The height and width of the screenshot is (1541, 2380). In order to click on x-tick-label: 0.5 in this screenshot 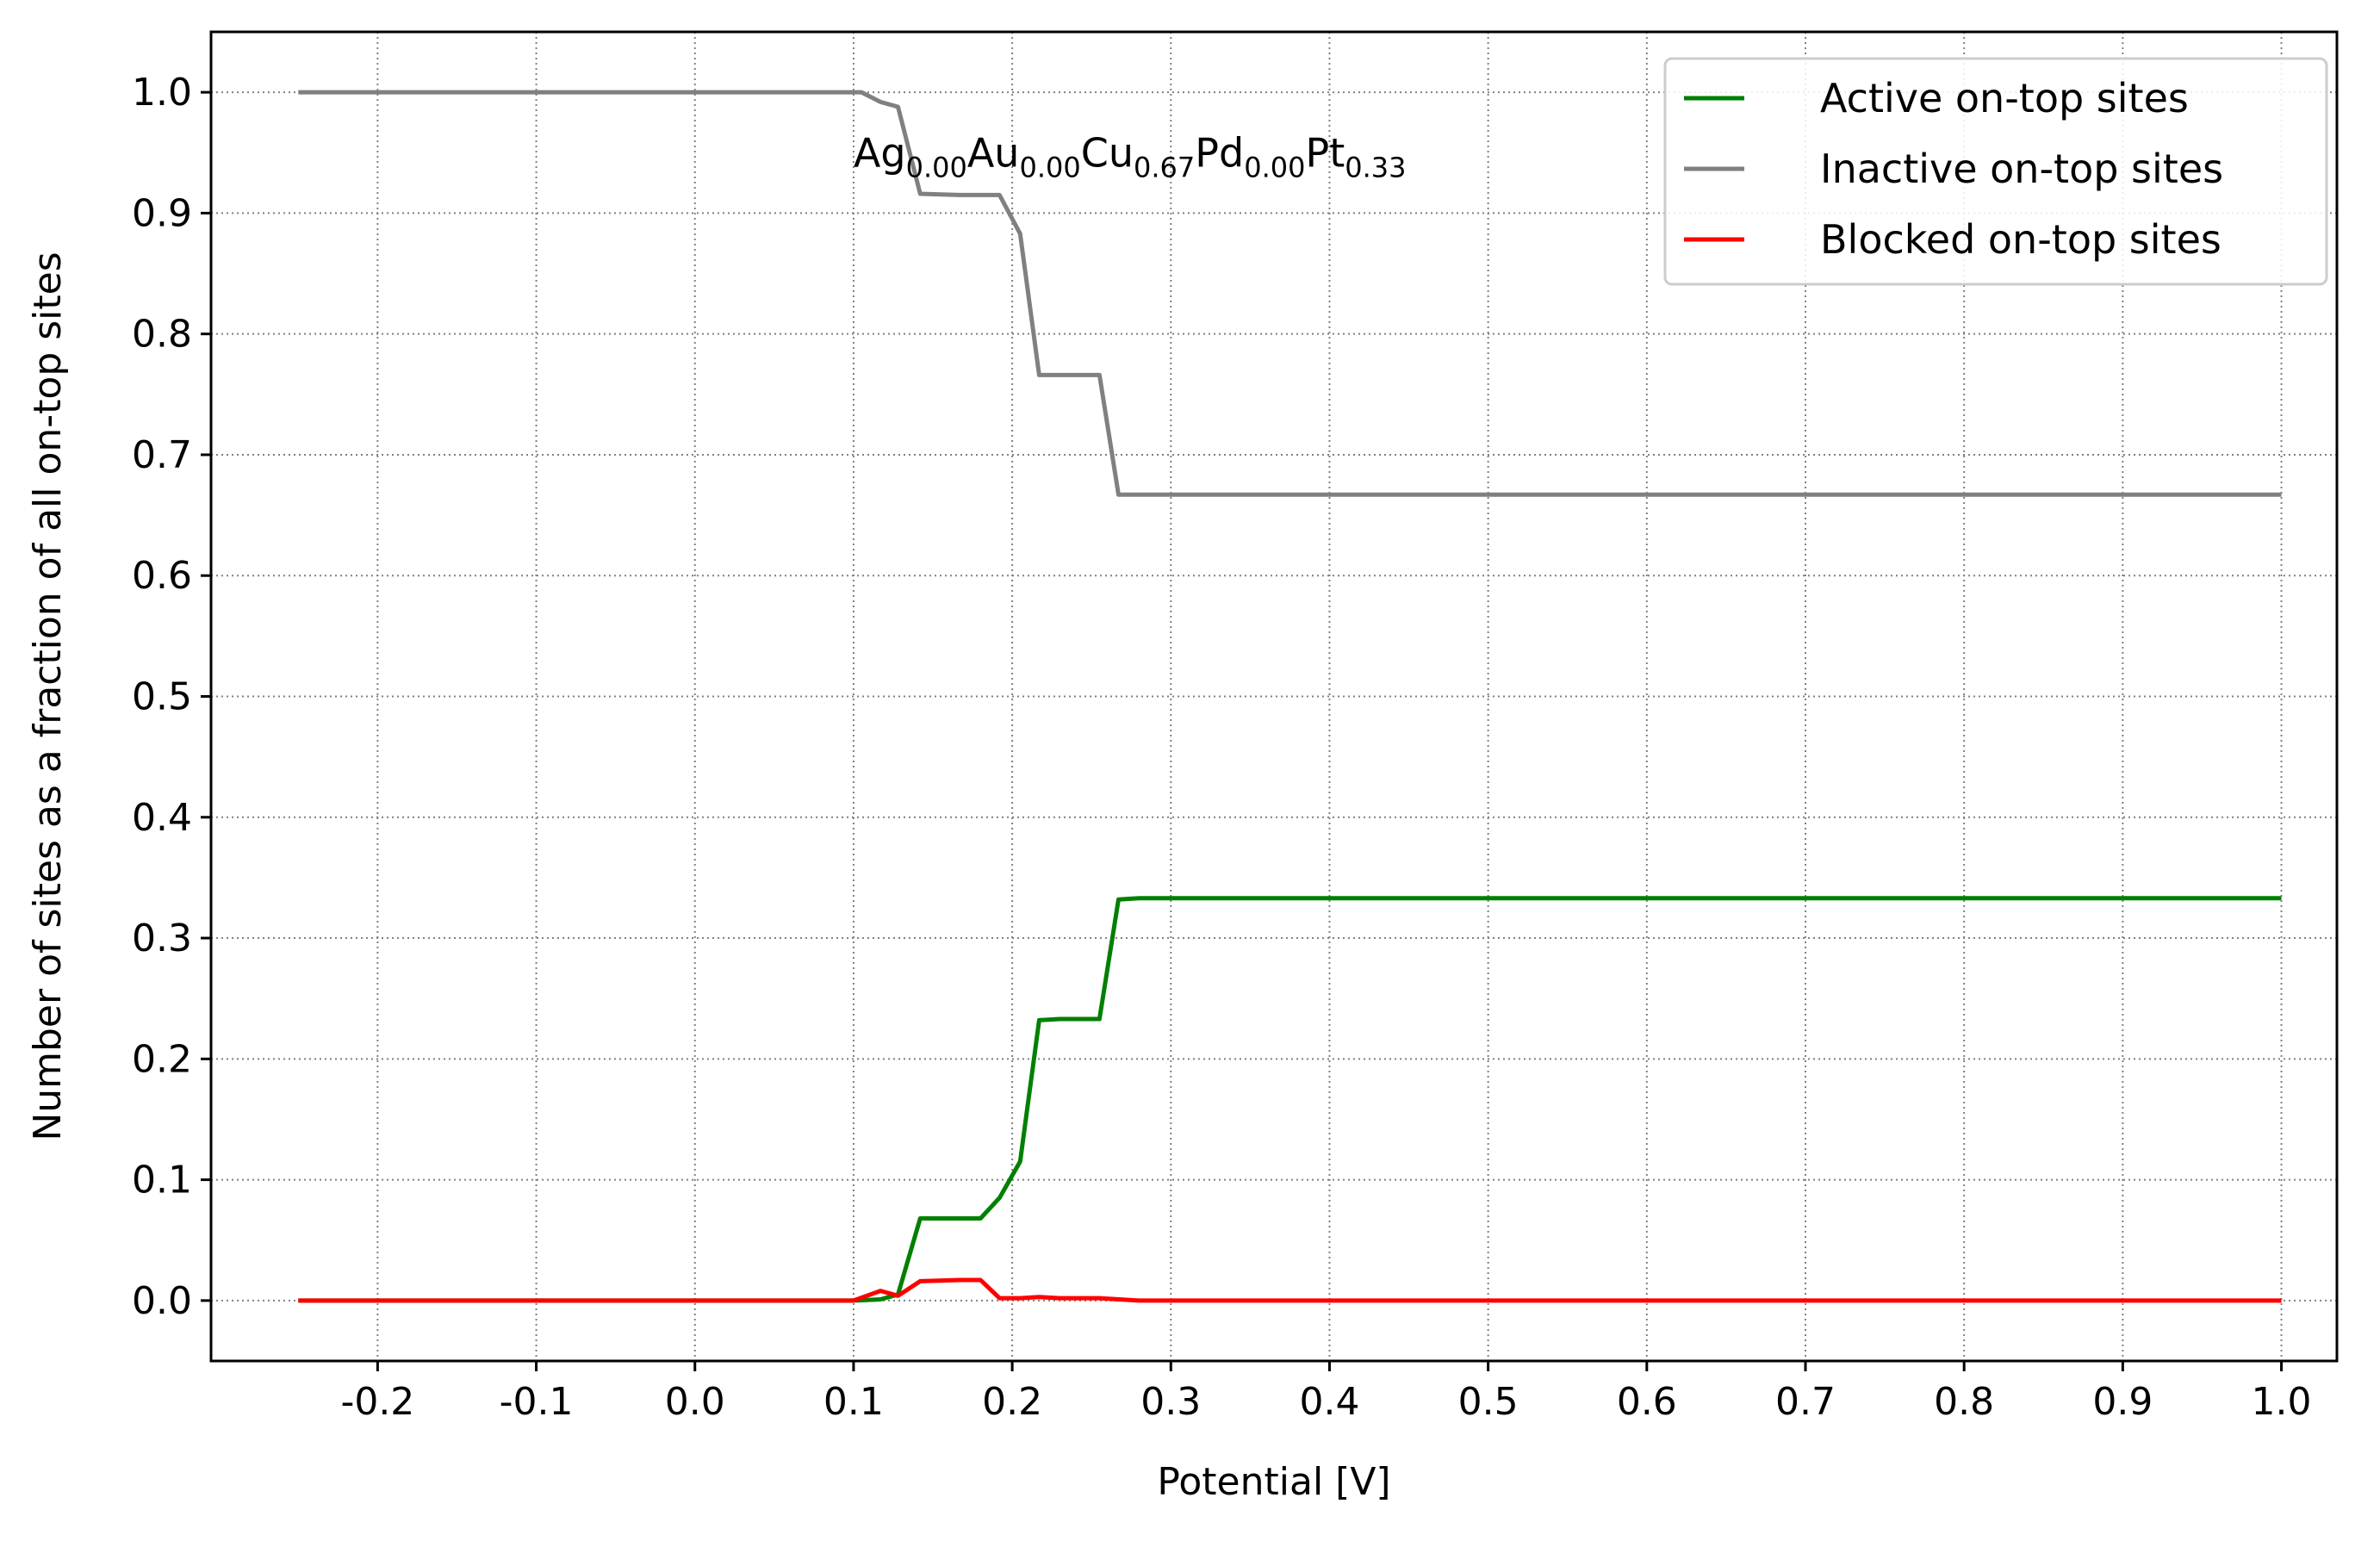, I will do `click(1489, 1402)`.